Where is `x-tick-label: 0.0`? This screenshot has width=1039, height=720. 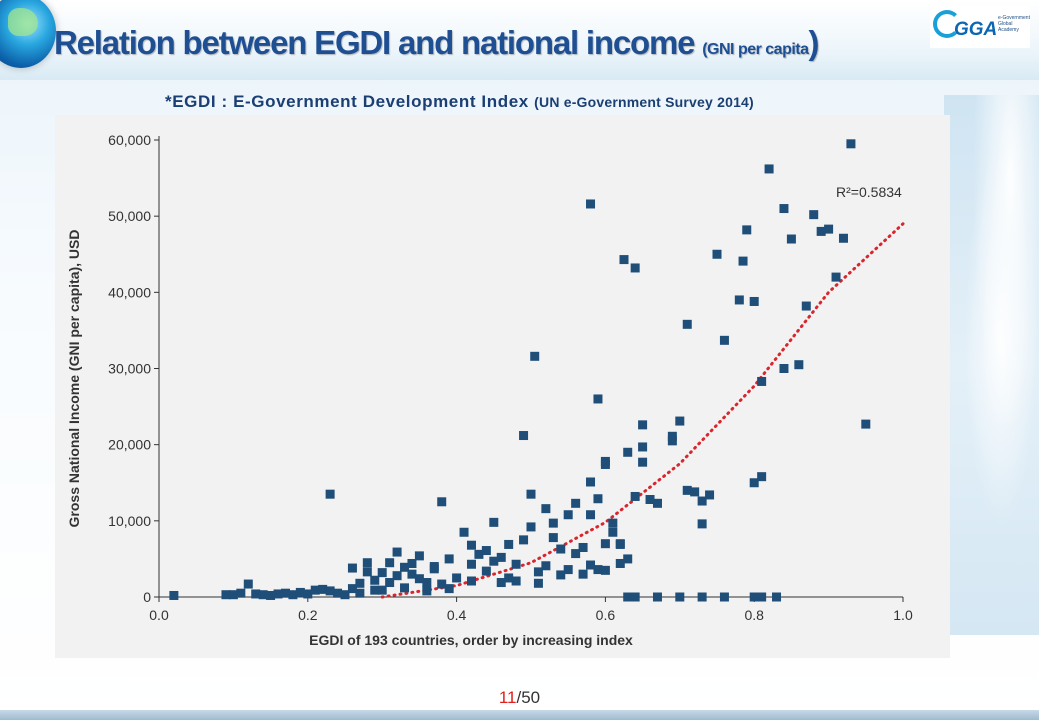
x-tick-label: 0.0 is located at coordinates (159, 615).